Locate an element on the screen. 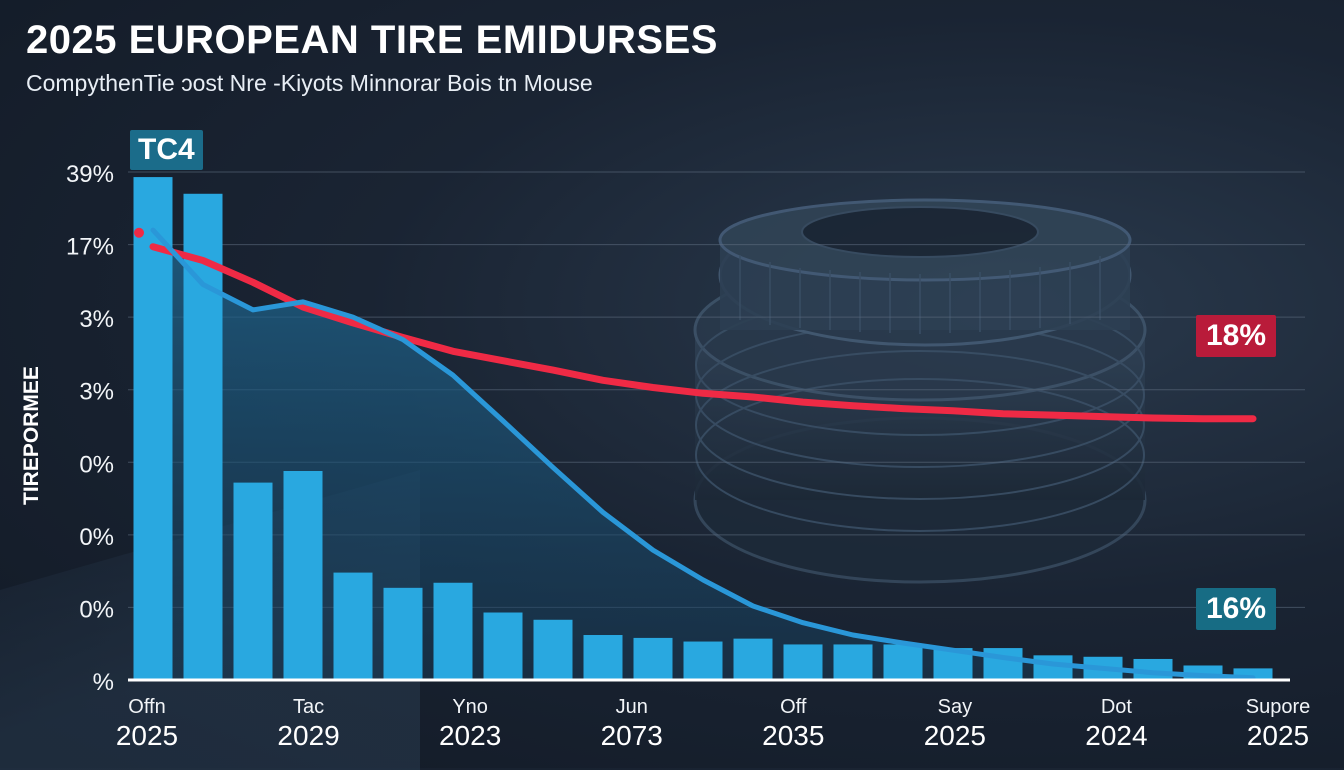 The height and width of the screenshot is (770, 1344). annotation-blue-value: 16% is located at coordinates (1236, 609).